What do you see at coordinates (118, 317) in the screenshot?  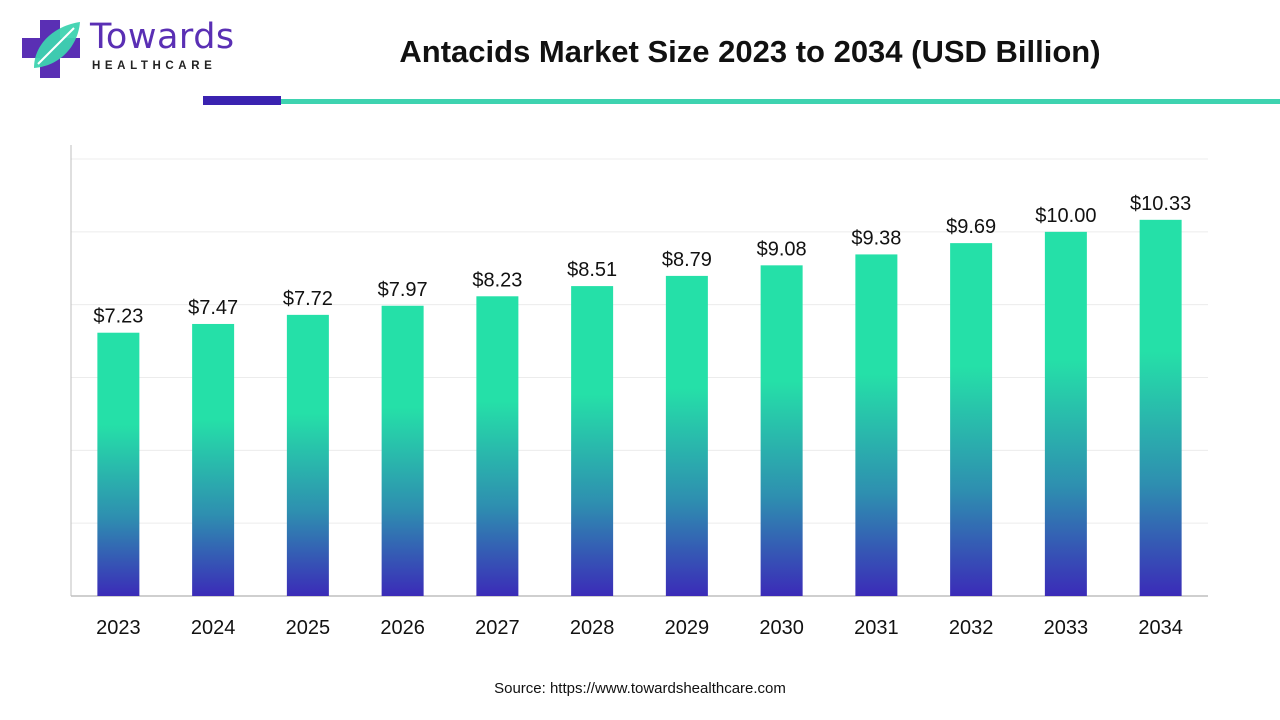 I see `data-label: $7.23` at bounding box center [118, 317].